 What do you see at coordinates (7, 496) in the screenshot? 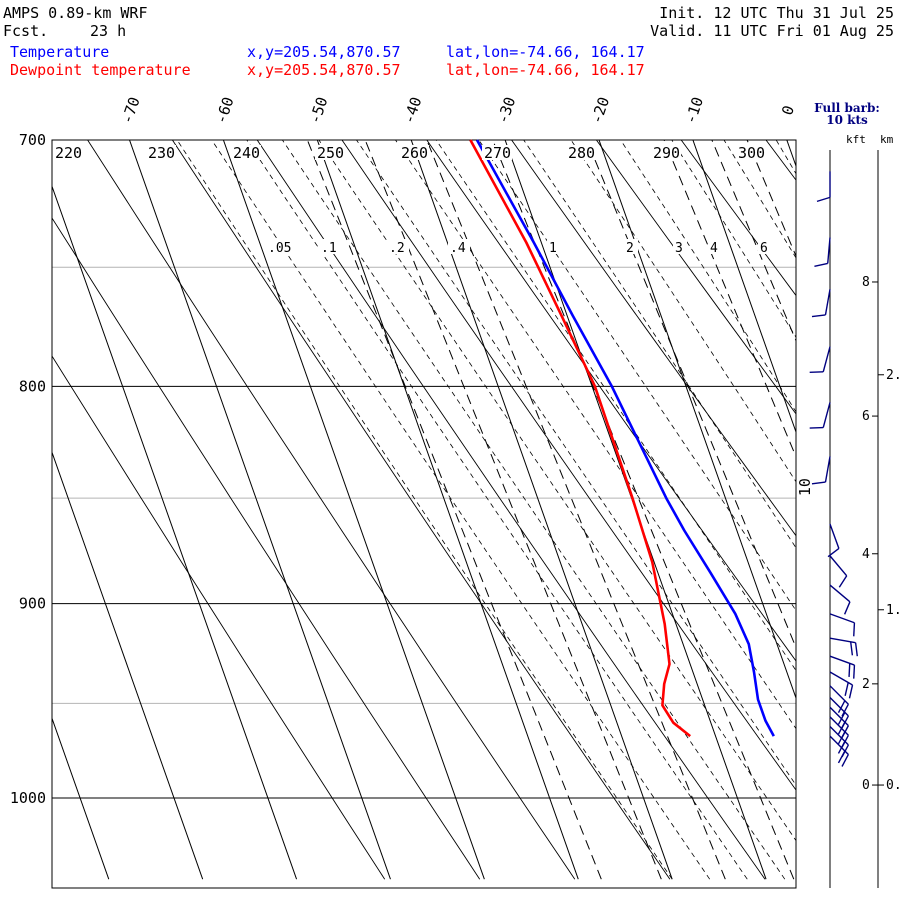
I see `isotherm--110` at bounding box center [7, 496].